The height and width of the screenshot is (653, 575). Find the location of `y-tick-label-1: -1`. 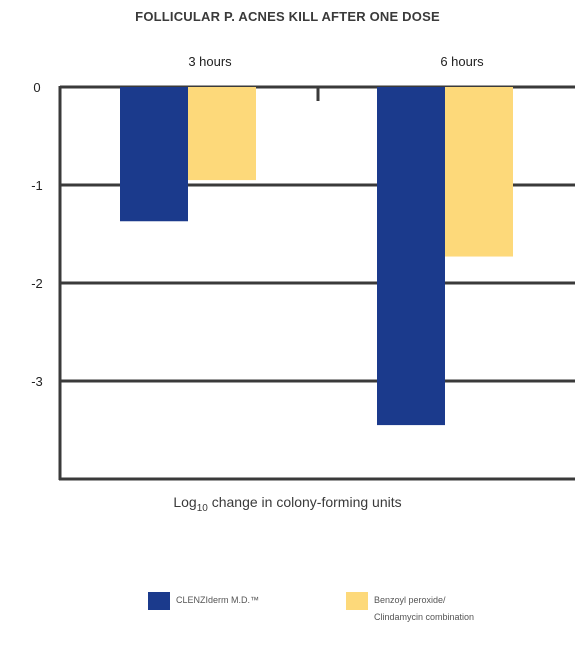

y-tick-label-1: -1 is located at coordinates (37, 185).